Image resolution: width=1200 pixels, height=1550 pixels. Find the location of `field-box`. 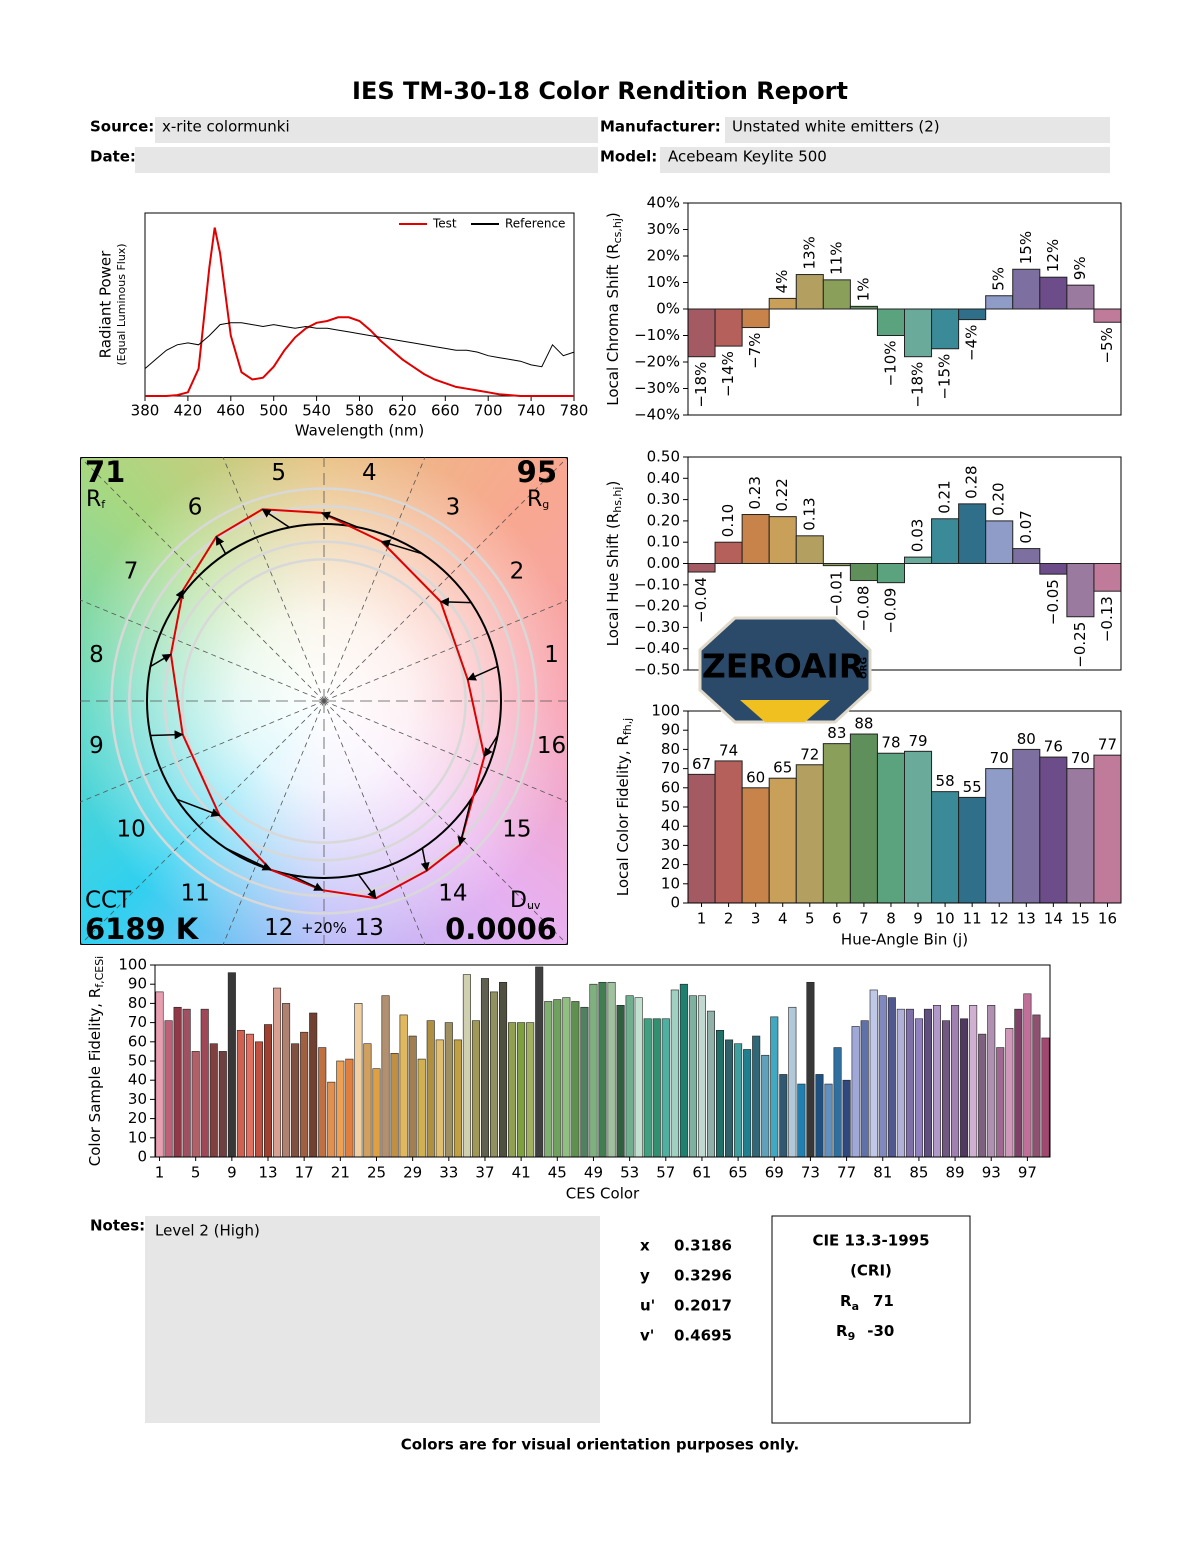

field-box is located at coordinates (917, 130).